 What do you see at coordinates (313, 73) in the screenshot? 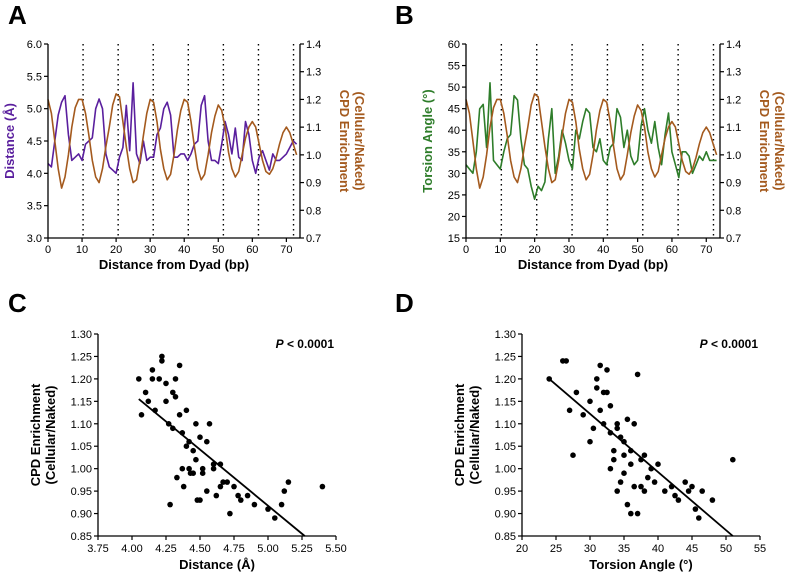
I see `p0-rtick-label-6: 1.3` at bounding box center [313, 73].